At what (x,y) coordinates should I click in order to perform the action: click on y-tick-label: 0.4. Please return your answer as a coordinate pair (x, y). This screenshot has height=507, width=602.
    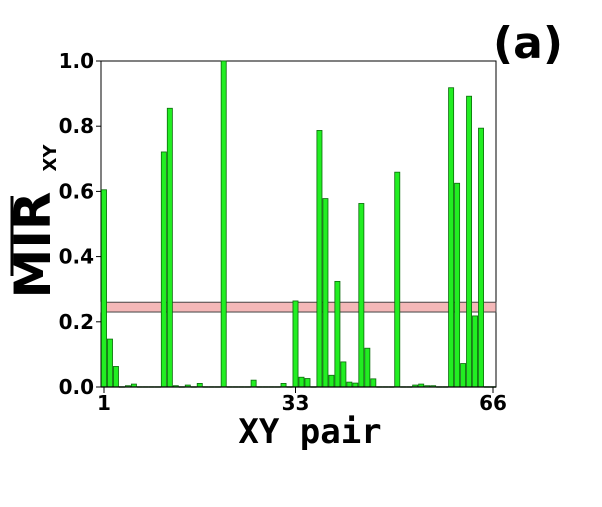
    Looking at the image, I should click on (76, 257).